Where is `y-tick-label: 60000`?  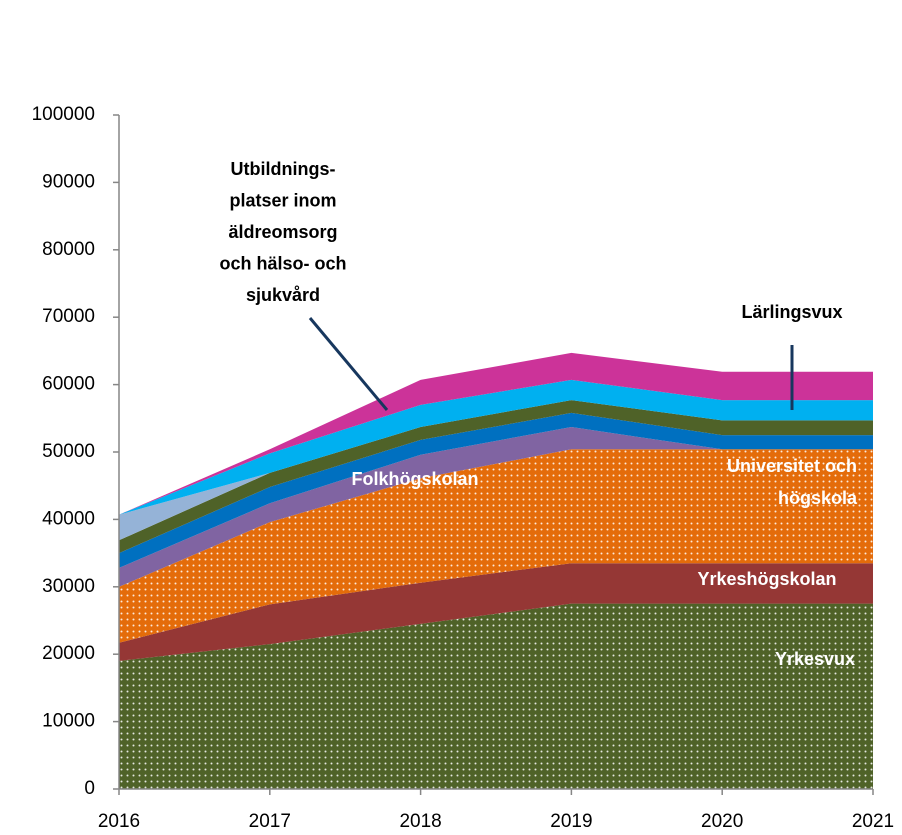 y-tick-label: 60000 is located at coordinates (68, 384).